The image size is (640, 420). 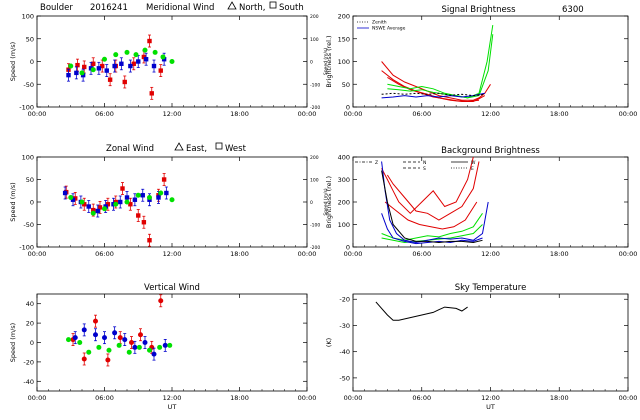 I want to click on y2-tick-label: 200, so click(x=314, y=158).